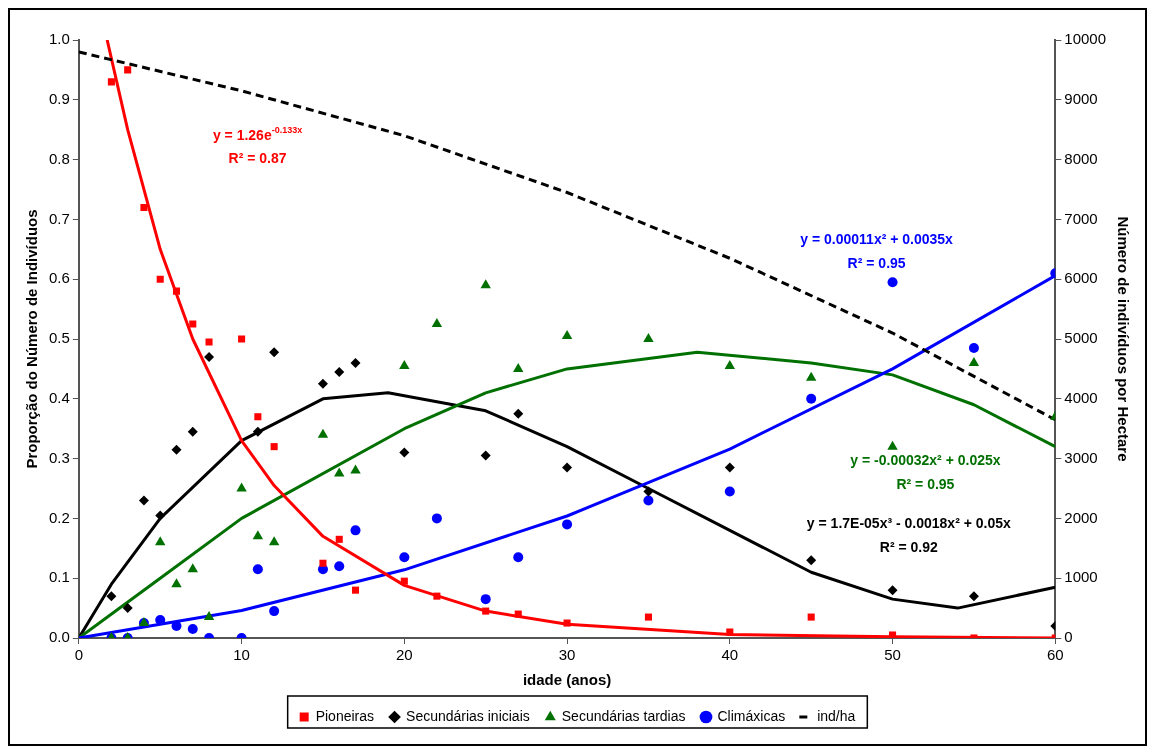  Describe the element at coordinates (241, 655) in the screenshot. I see `x-tick-label: 10` at that location.